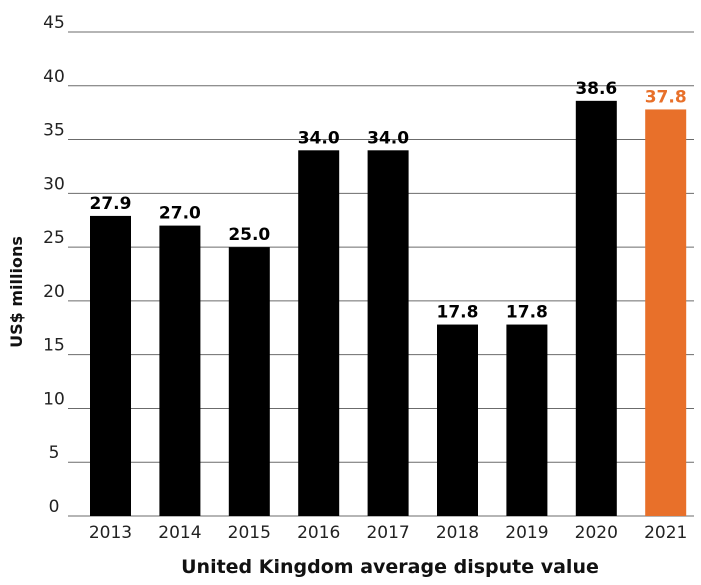 The width and height of the screenshot is (701, 585). Describe the element at coordinates (179, 533) in the screenshot. I see `x-tick-label-2014: 2014` at that location.